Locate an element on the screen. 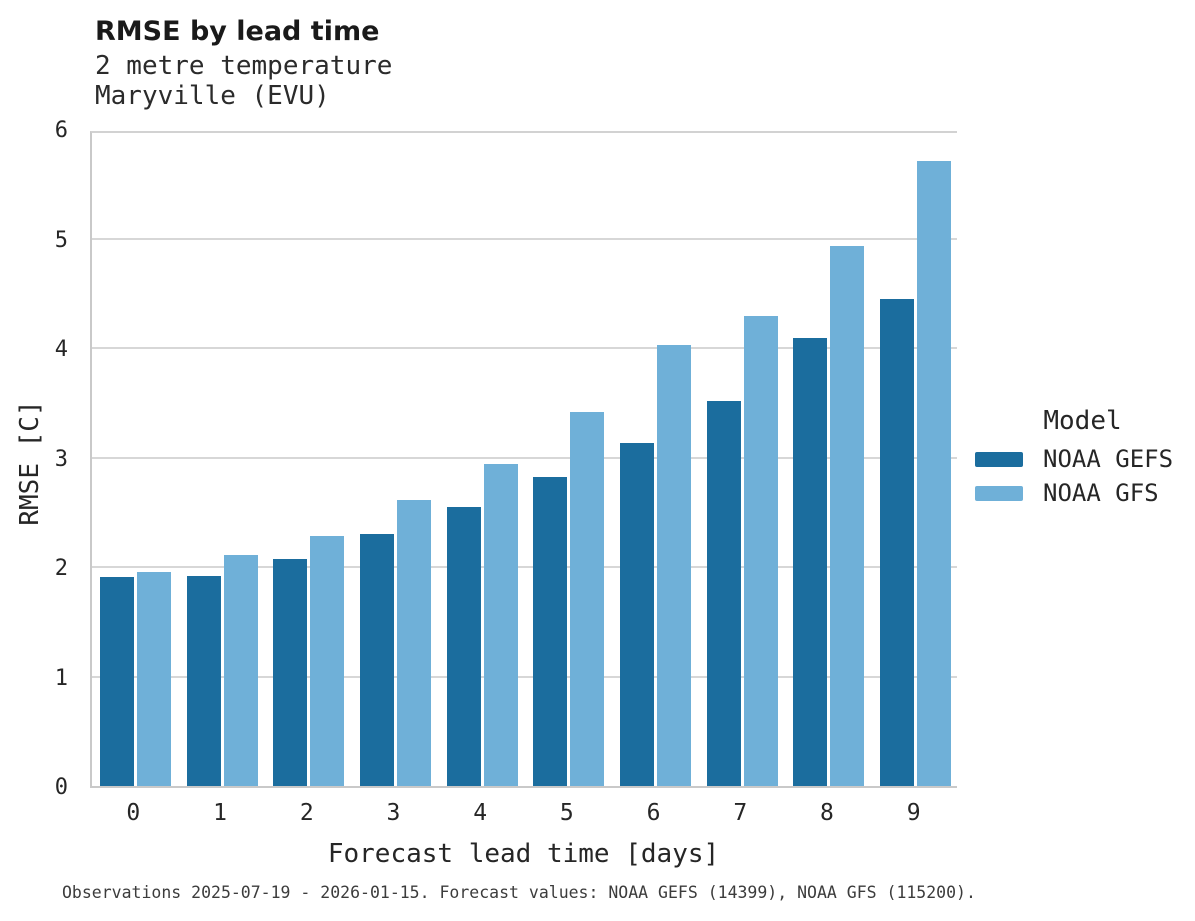 Image resolution: width=1195 pixels, height=921 pixels. x-tick-label-5: 5 is located at coordinates (566, 813).